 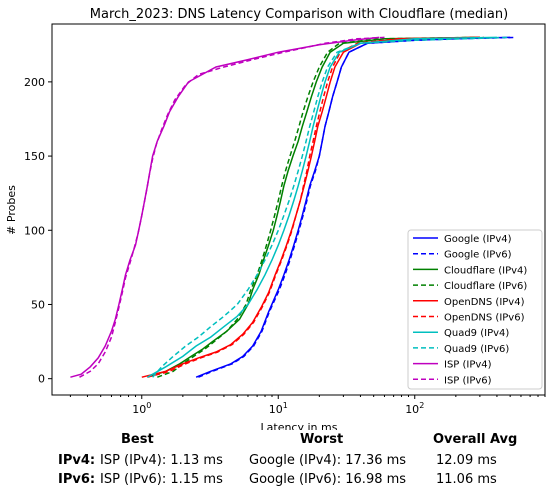 What do you see at coordinates (328, 479) in the screenshot?
I see `worst-ipv6: Google (IPv6): 16.98 ms` at bounding box center [328, 479].